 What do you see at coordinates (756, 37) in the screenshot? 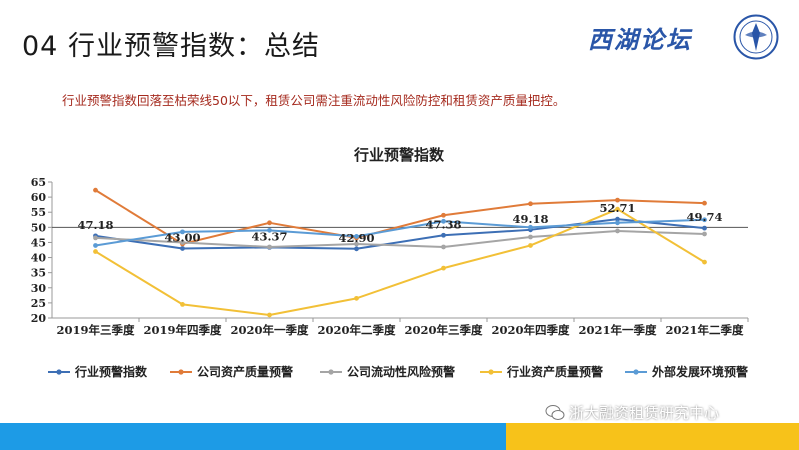
I see `university-emblem-icon` at bounding box center [756, 37].